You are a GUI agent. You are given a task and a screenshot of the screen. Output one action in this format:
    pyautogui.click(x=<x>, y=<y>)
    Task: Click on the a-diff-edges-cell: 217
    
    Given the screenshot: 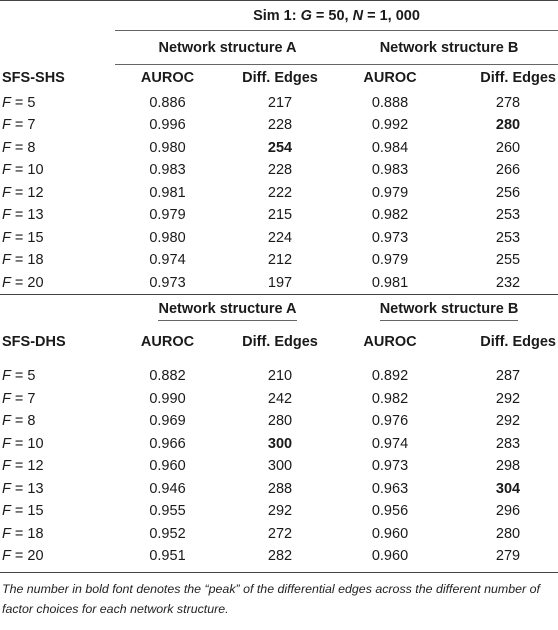 What is the action you would take?
    pyautogui.click(x=280, y=102)
    